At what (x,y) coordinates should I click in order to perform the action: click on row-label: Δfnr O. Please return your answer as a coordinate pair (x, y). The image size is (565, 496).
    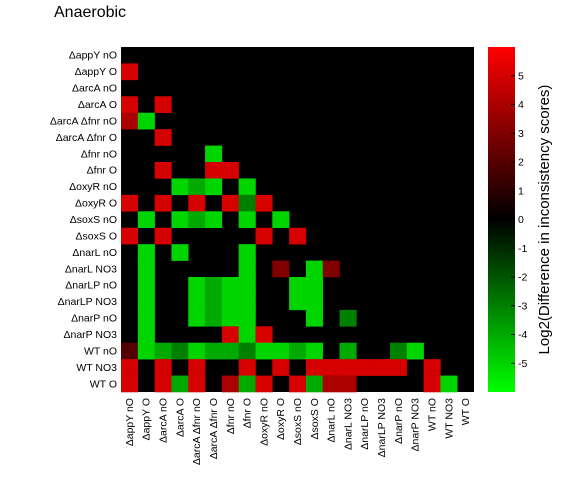
    Looking at the image, I should click on (102, 171).